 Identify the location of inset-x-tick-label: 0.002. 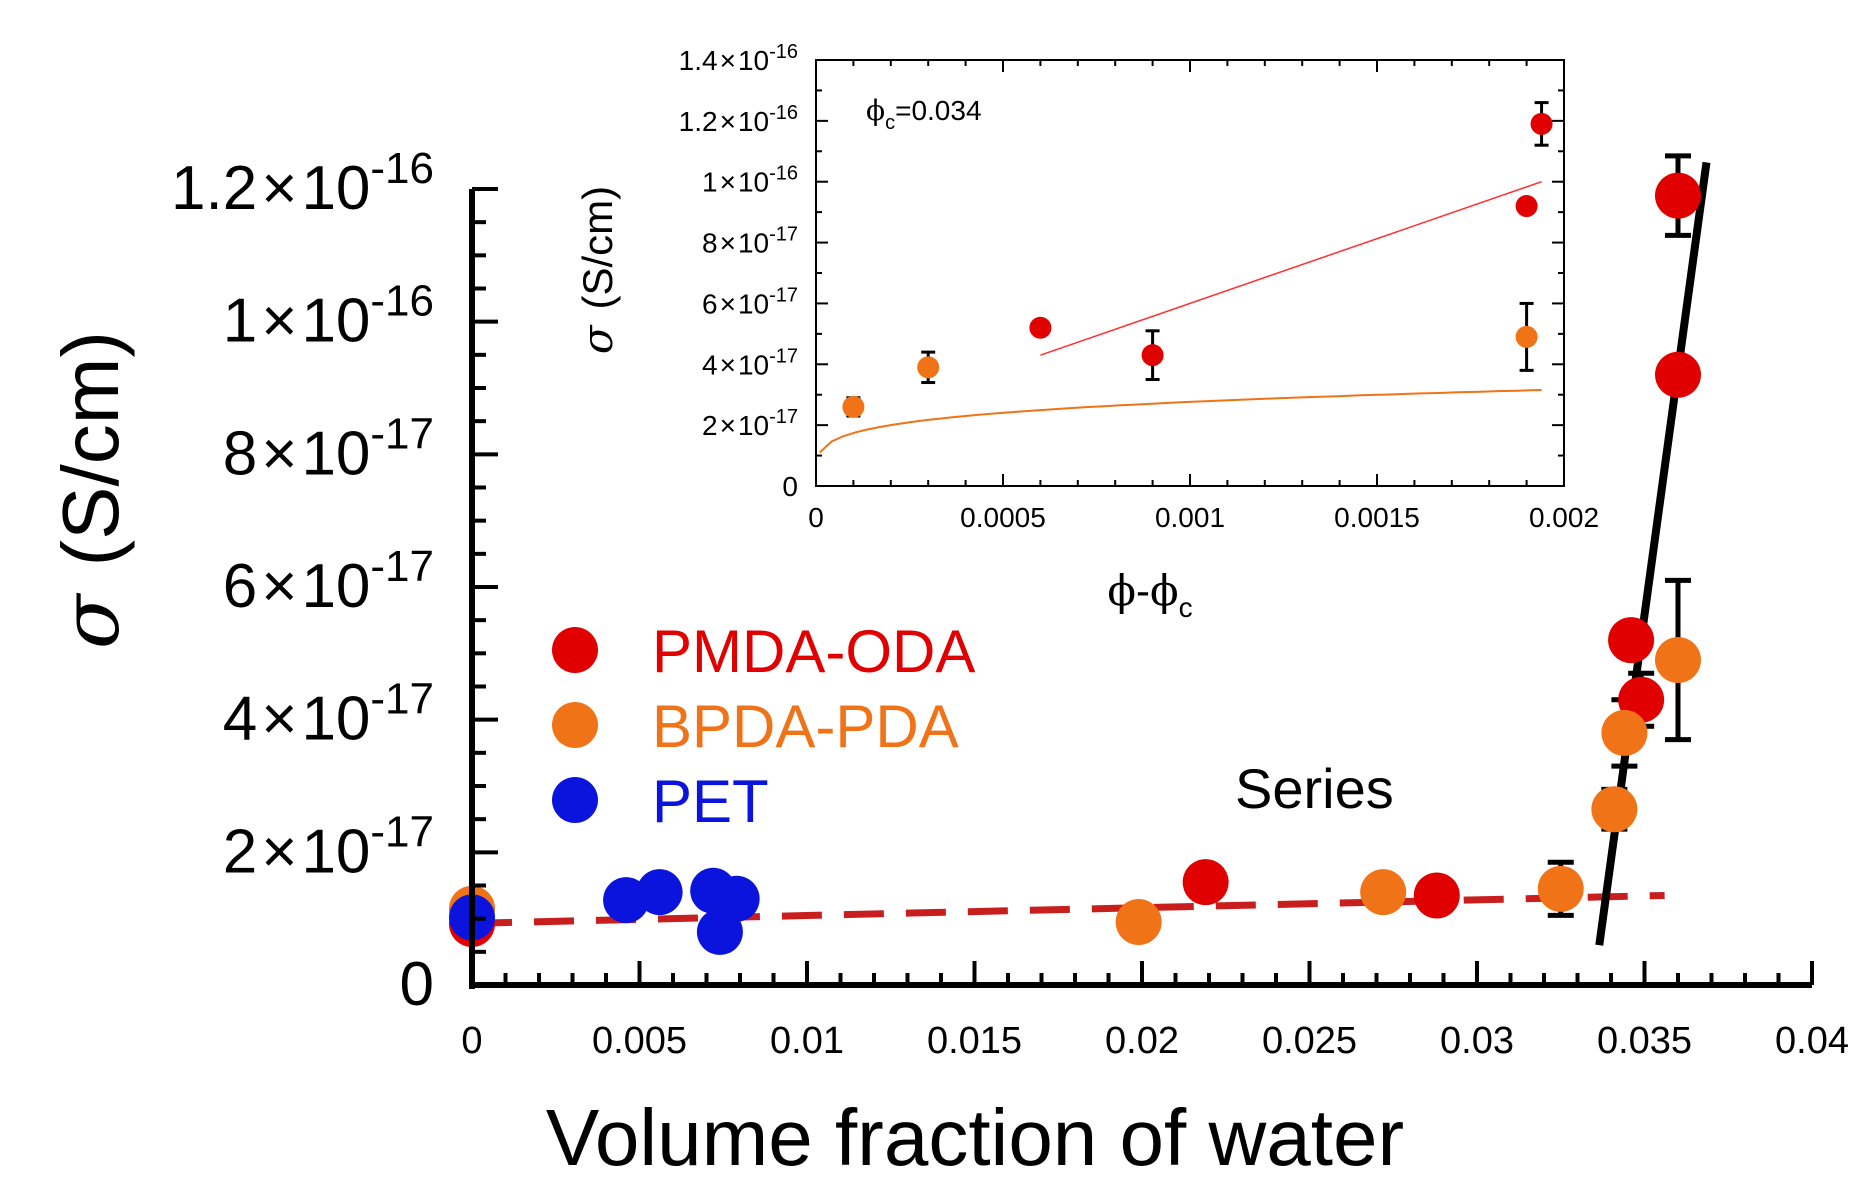
(1564, 517).